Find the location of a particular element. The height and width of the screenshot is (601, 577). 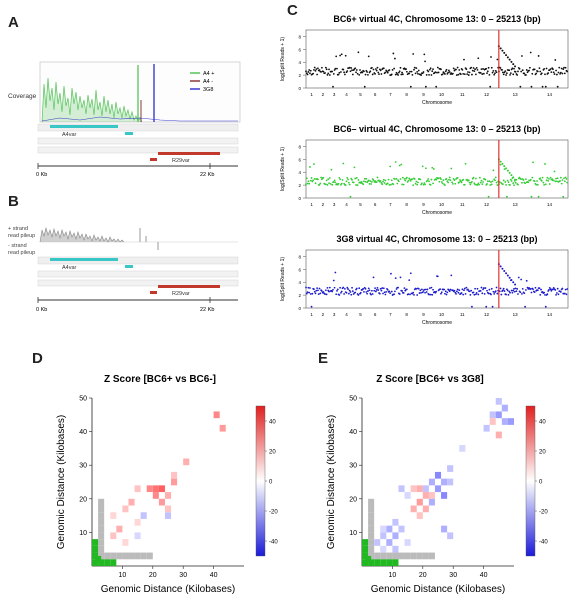

x-axis-label: Chromosome is located at coordinates (437, 103).